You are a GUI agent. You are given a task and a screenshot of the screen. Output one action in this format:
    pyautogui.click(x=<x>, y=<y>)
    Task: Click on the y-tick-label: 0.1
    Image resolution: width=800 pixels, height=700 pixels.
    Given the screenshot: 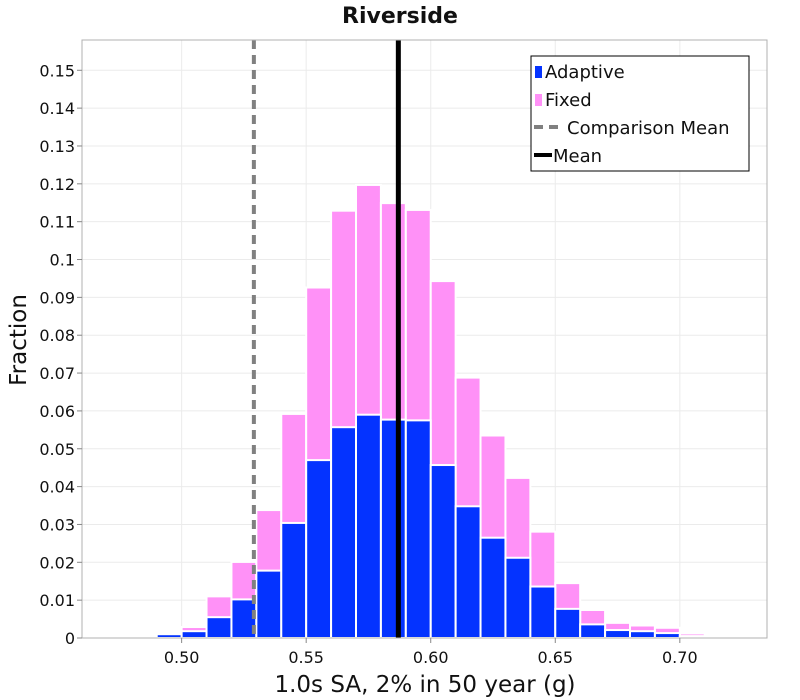 What is the action you would take?
    pyautogui.click(x=62, y=260)
    